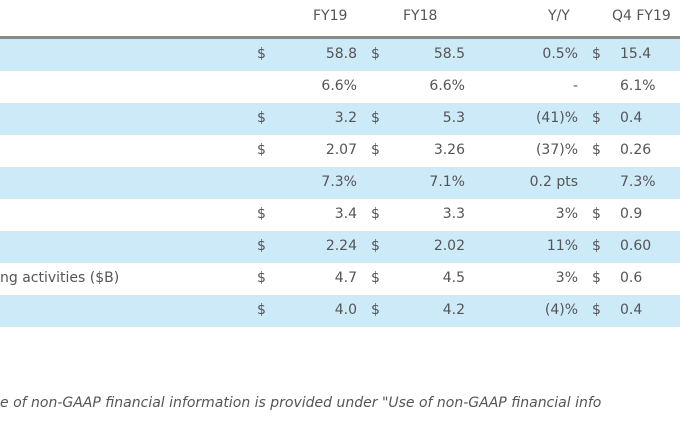 Image resolution: width=680 pixels, height=440 pixels. Describe the element at coordinates (447, 86) in the screenshot. I see `fy18-value: 6.6%` at that location.